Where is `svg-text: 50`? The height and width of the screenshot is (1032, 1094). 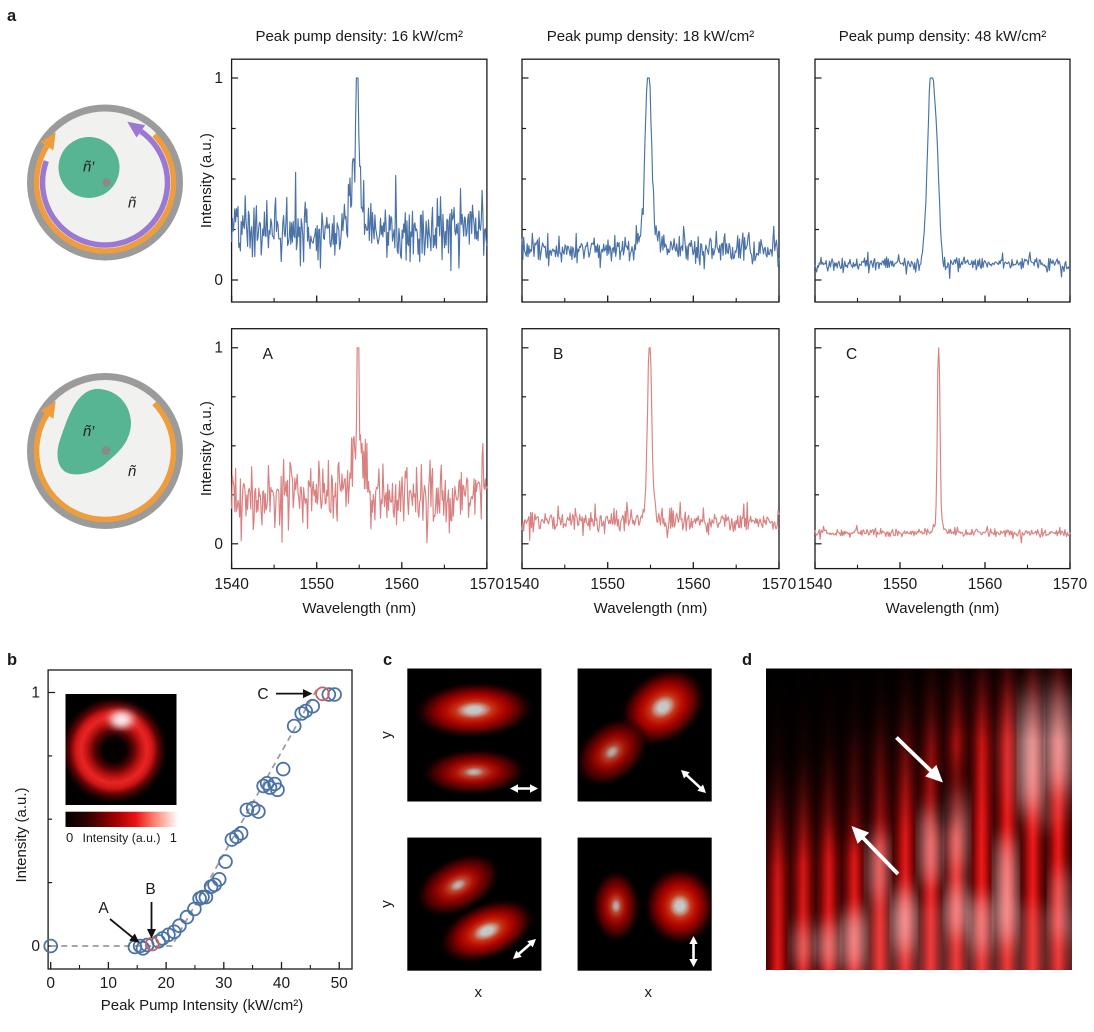
svg-text: 50 is located at coordinates (340, 983).